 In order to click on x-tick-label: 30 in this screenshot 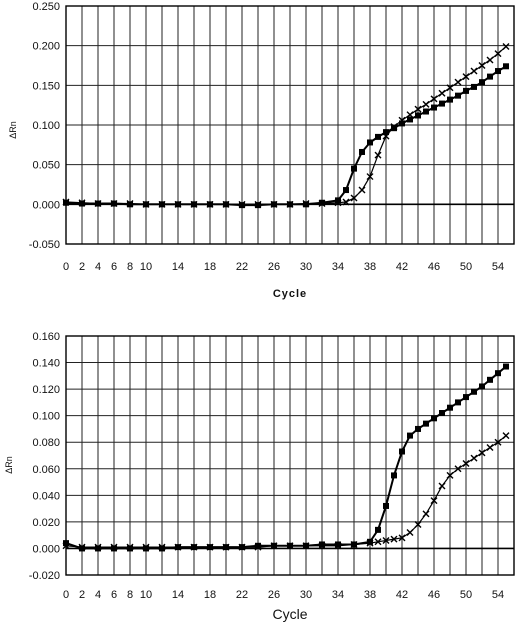, I will do `click(306, 595)`.